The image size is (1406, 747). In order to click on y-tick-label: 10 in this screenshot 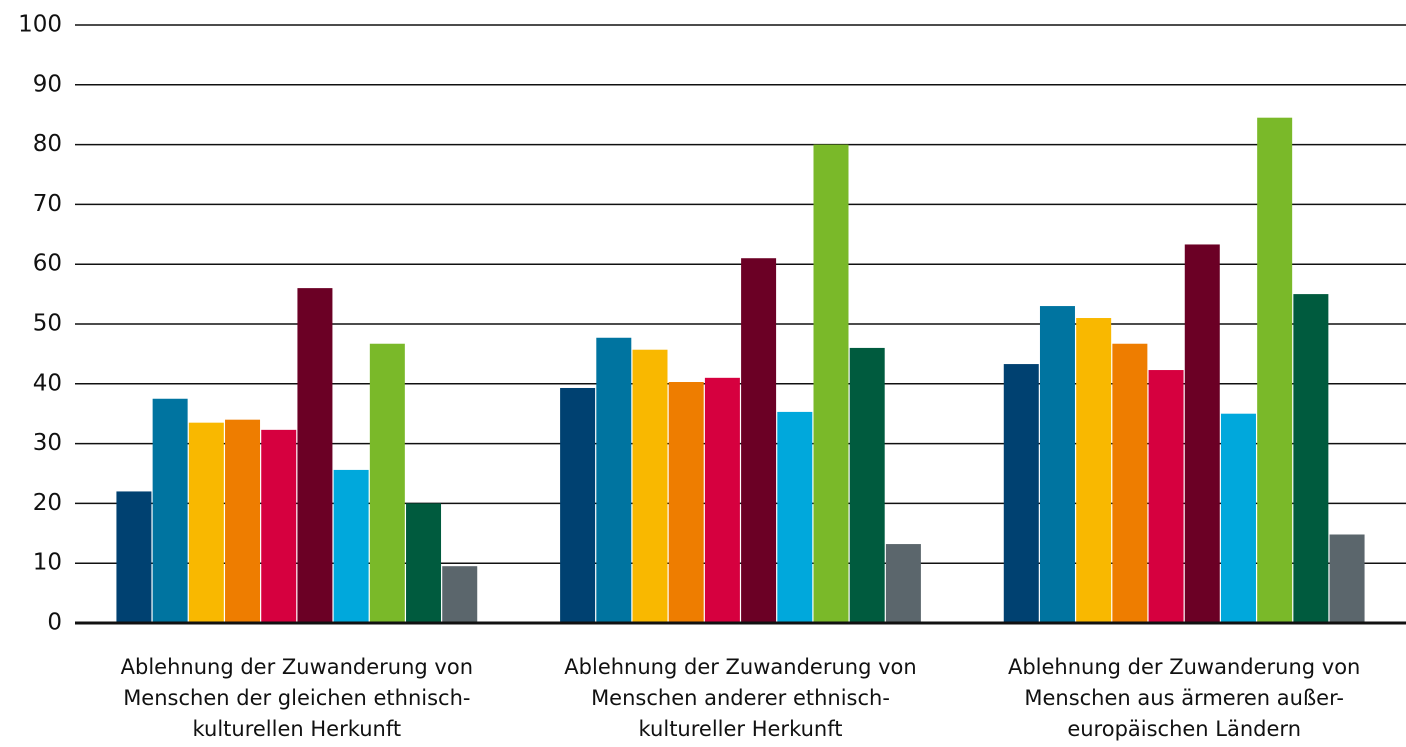, I will do `click(47, 563)`.